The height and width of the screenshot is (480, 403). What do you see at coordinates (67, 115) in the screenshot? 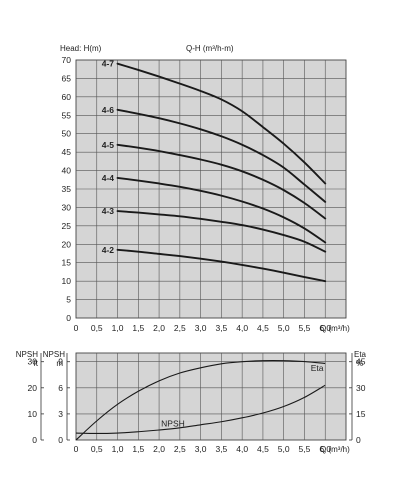
I see `qh-y-tick-label: 55` at bounding box center [67, 115].